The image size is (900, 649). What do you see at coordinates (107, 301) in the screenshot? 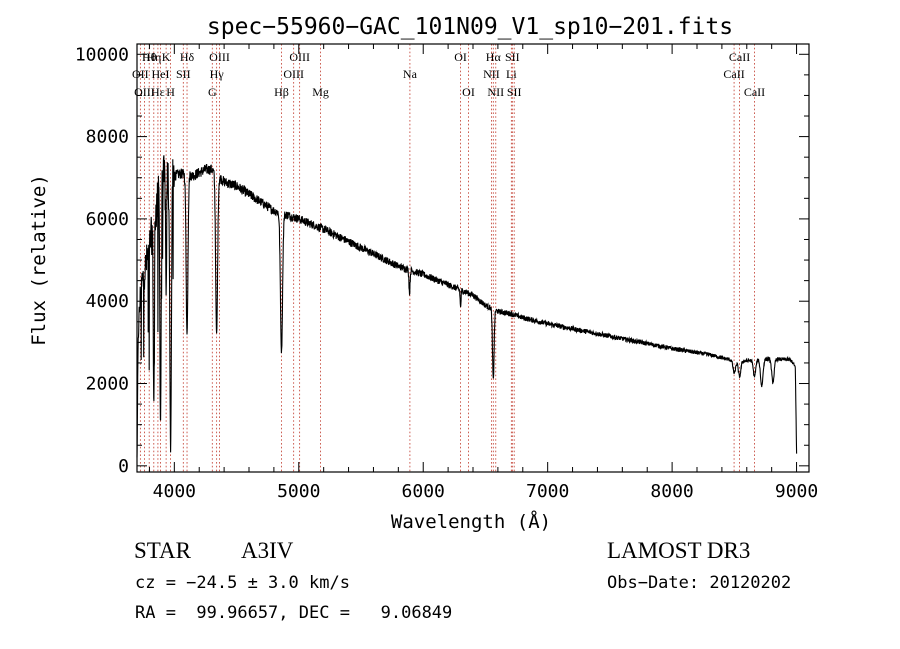
I see `y-tick-label: 4000` at bounding box center [107, 301].